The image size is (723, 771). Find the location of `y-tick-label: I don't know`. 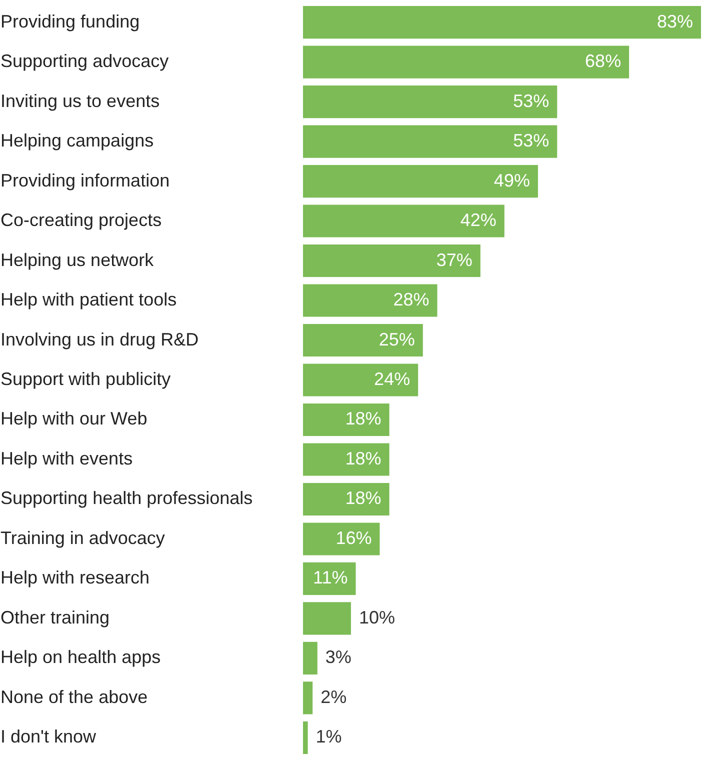

y-tick-label: I don't know is located at coordinates (48, 736).